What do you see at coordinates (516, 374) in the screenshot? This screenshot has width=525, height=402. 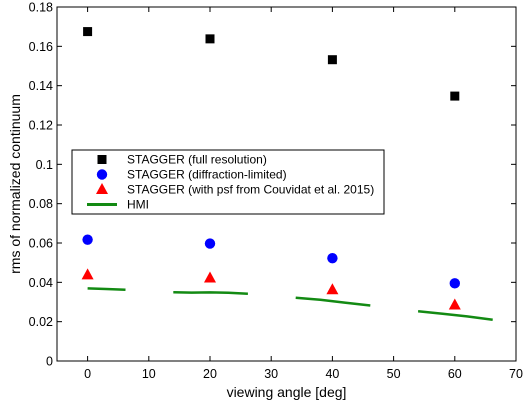 I see `x-tick-label: 70` at bounding box center [516, 374].